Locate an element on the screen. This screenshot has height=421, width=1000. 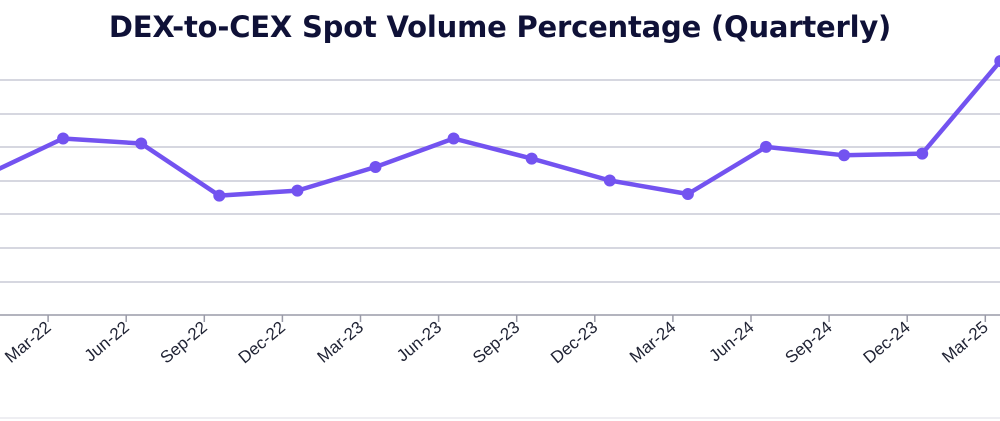
x-tick-label: Sep-23 is located at coordinates (496, 343).